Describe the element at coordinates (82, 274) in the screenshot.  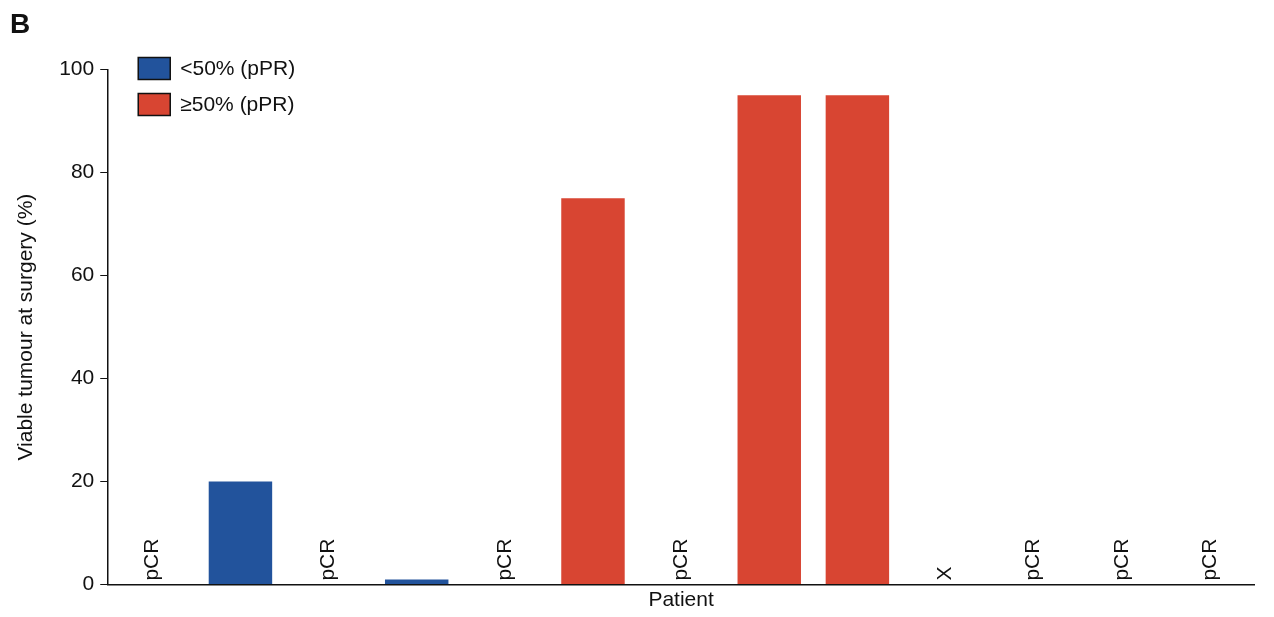
I see `y-tick-label: 60` at that location.